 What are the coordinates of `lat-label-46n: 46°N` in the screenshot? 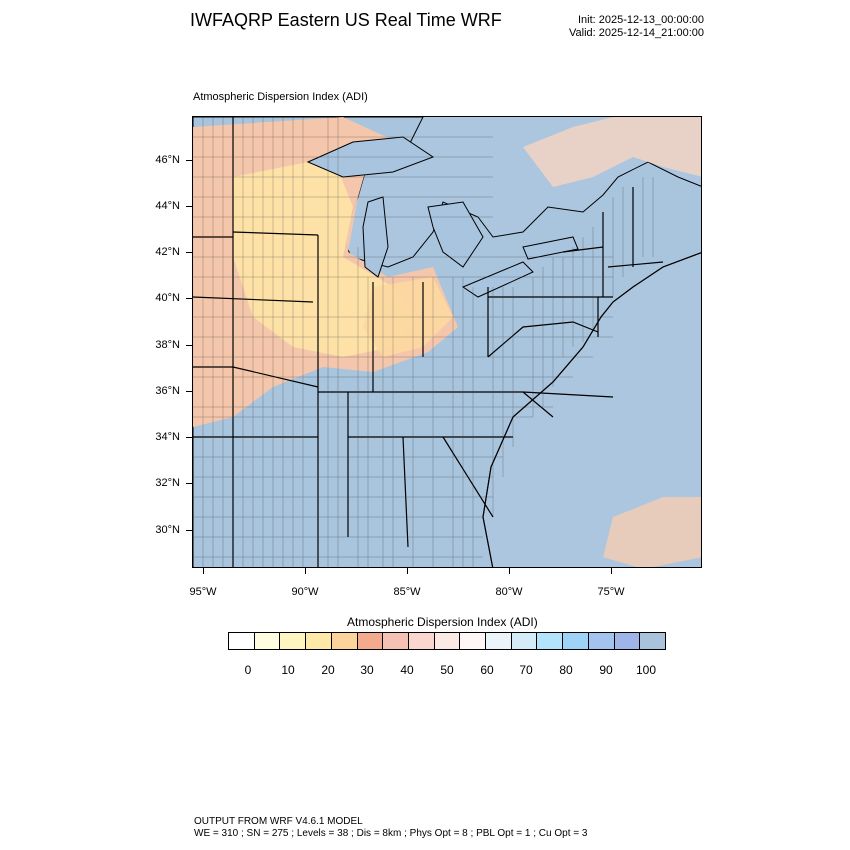 It's located at (167, 160).